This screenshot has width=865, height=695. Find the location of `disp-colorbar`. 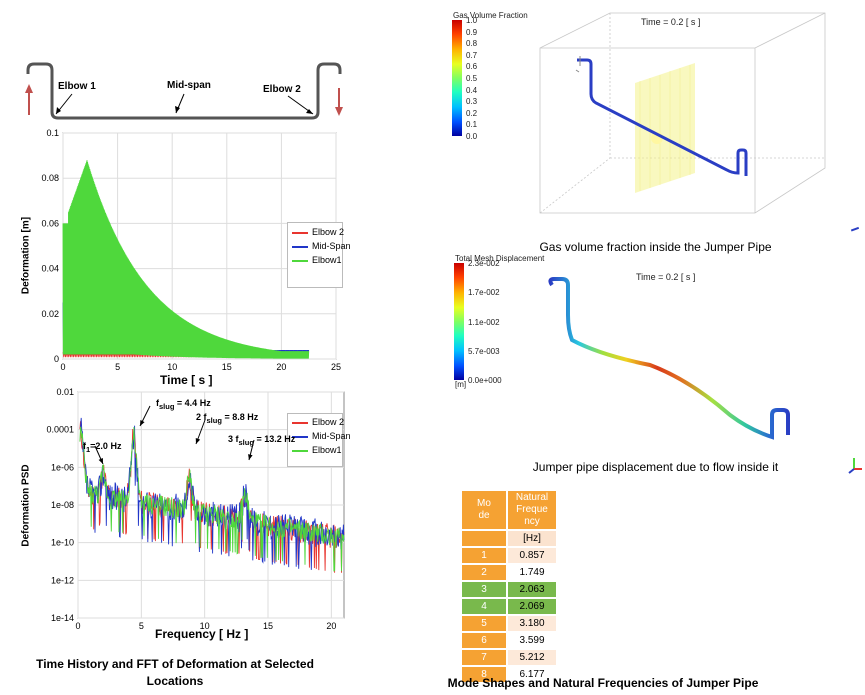

disp-colorbar is located at coordinates (459, 321).